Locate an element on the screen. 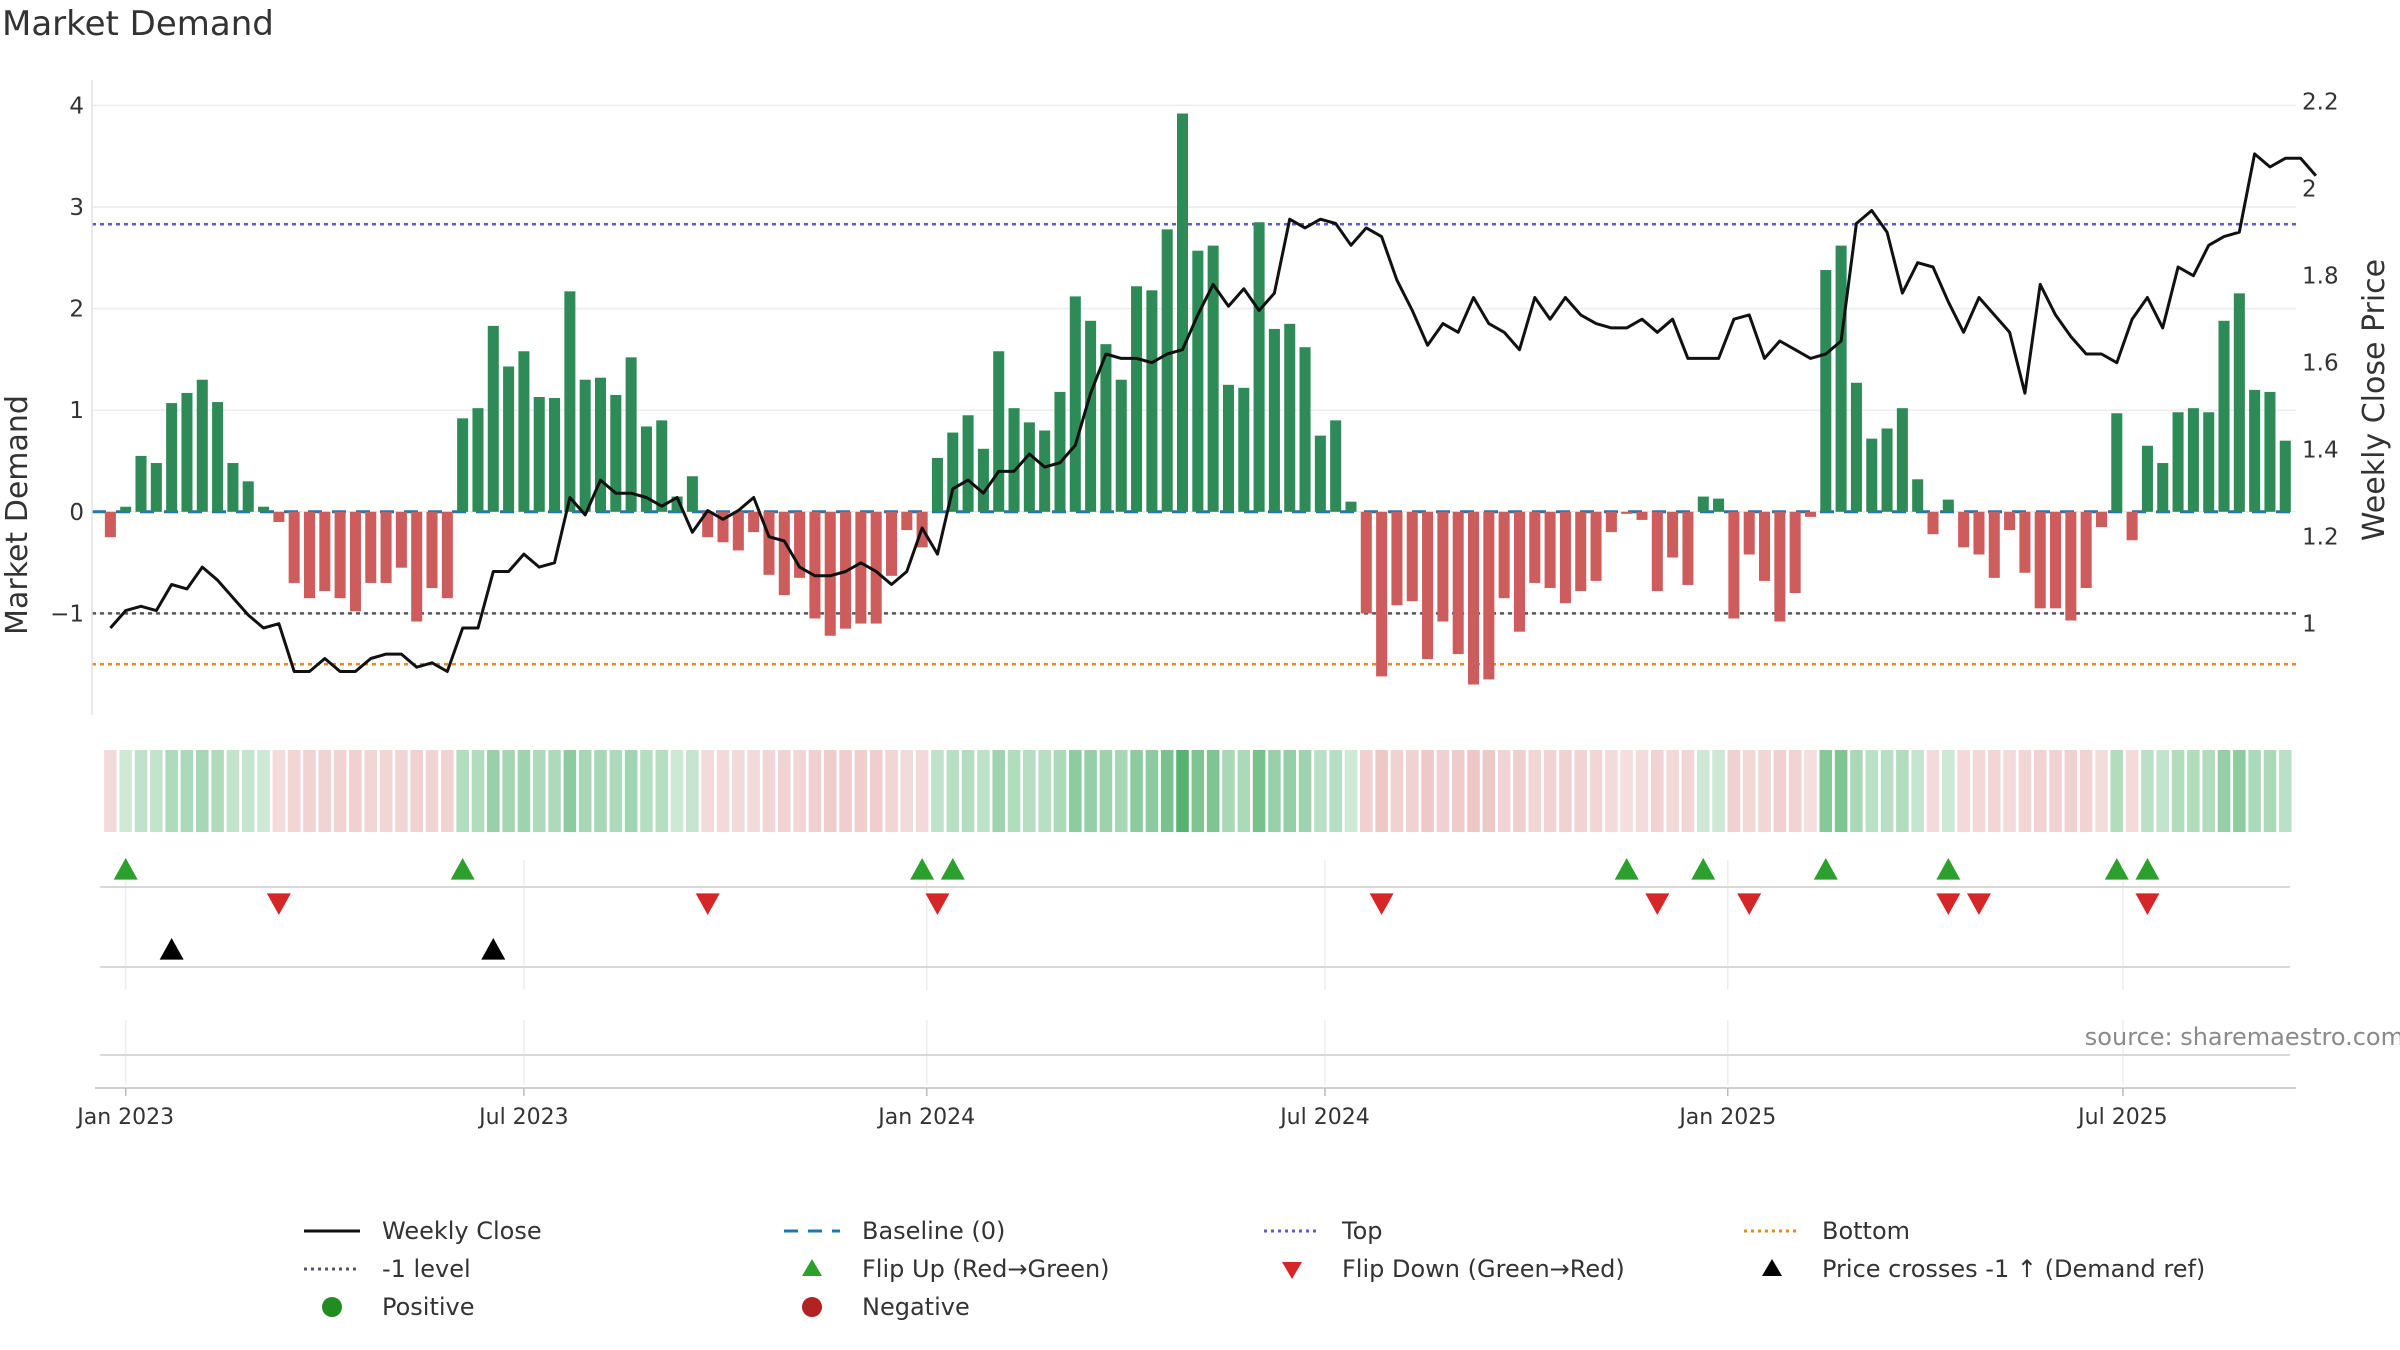  y-tick-label-right: 1 is located at coordinates (2309, 625).